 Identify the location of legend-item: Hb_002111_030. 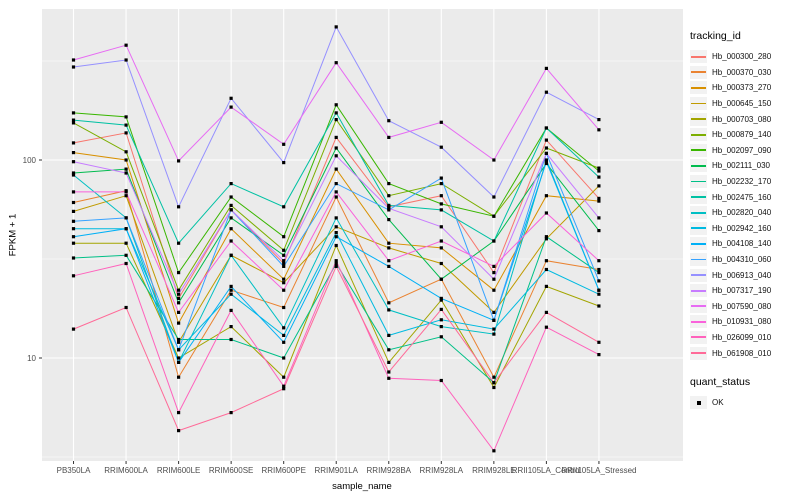
(745, 166).